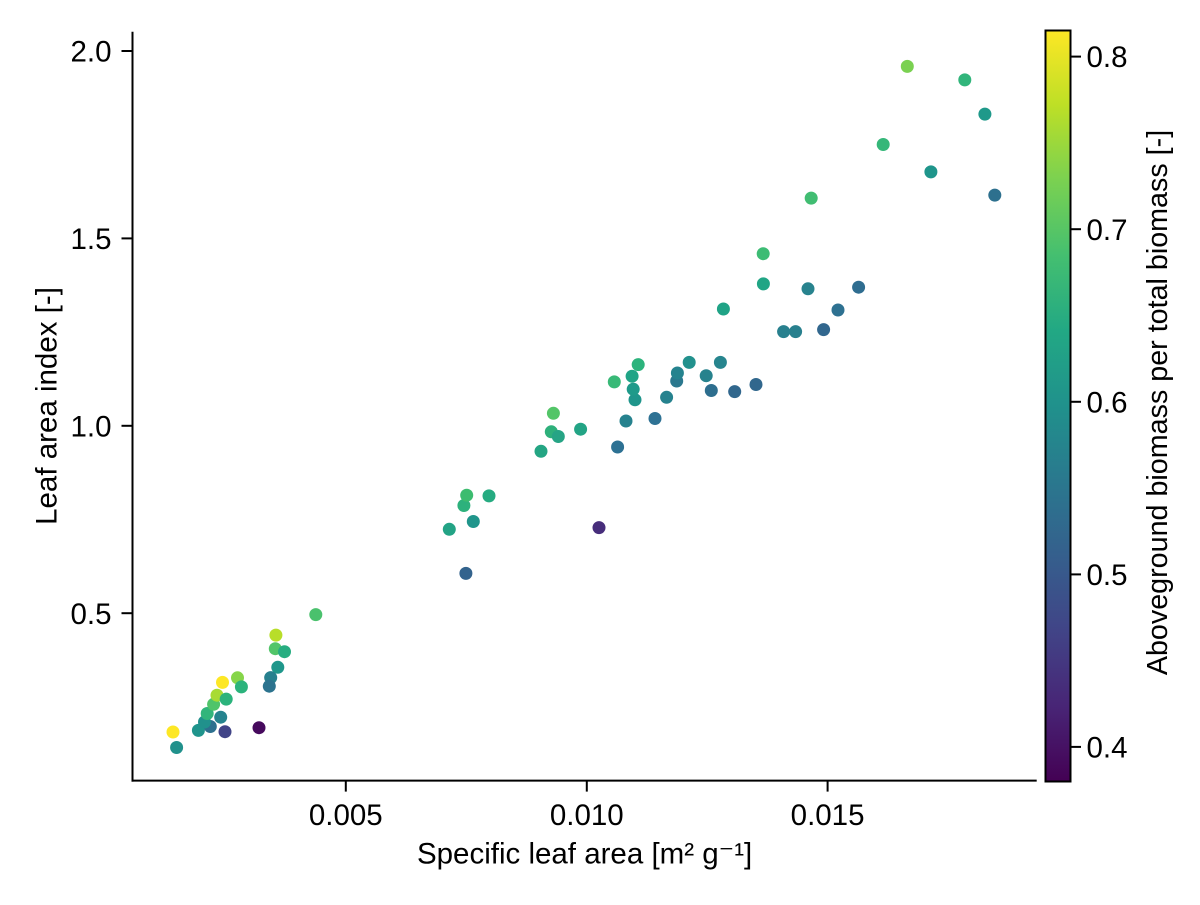 The height and width of the screenshot is (905, 1200). What do you see at coordinates (1107, 230) in the screenshot?
I see `svg-text: 0.7` at bounding box center [1107, 230].